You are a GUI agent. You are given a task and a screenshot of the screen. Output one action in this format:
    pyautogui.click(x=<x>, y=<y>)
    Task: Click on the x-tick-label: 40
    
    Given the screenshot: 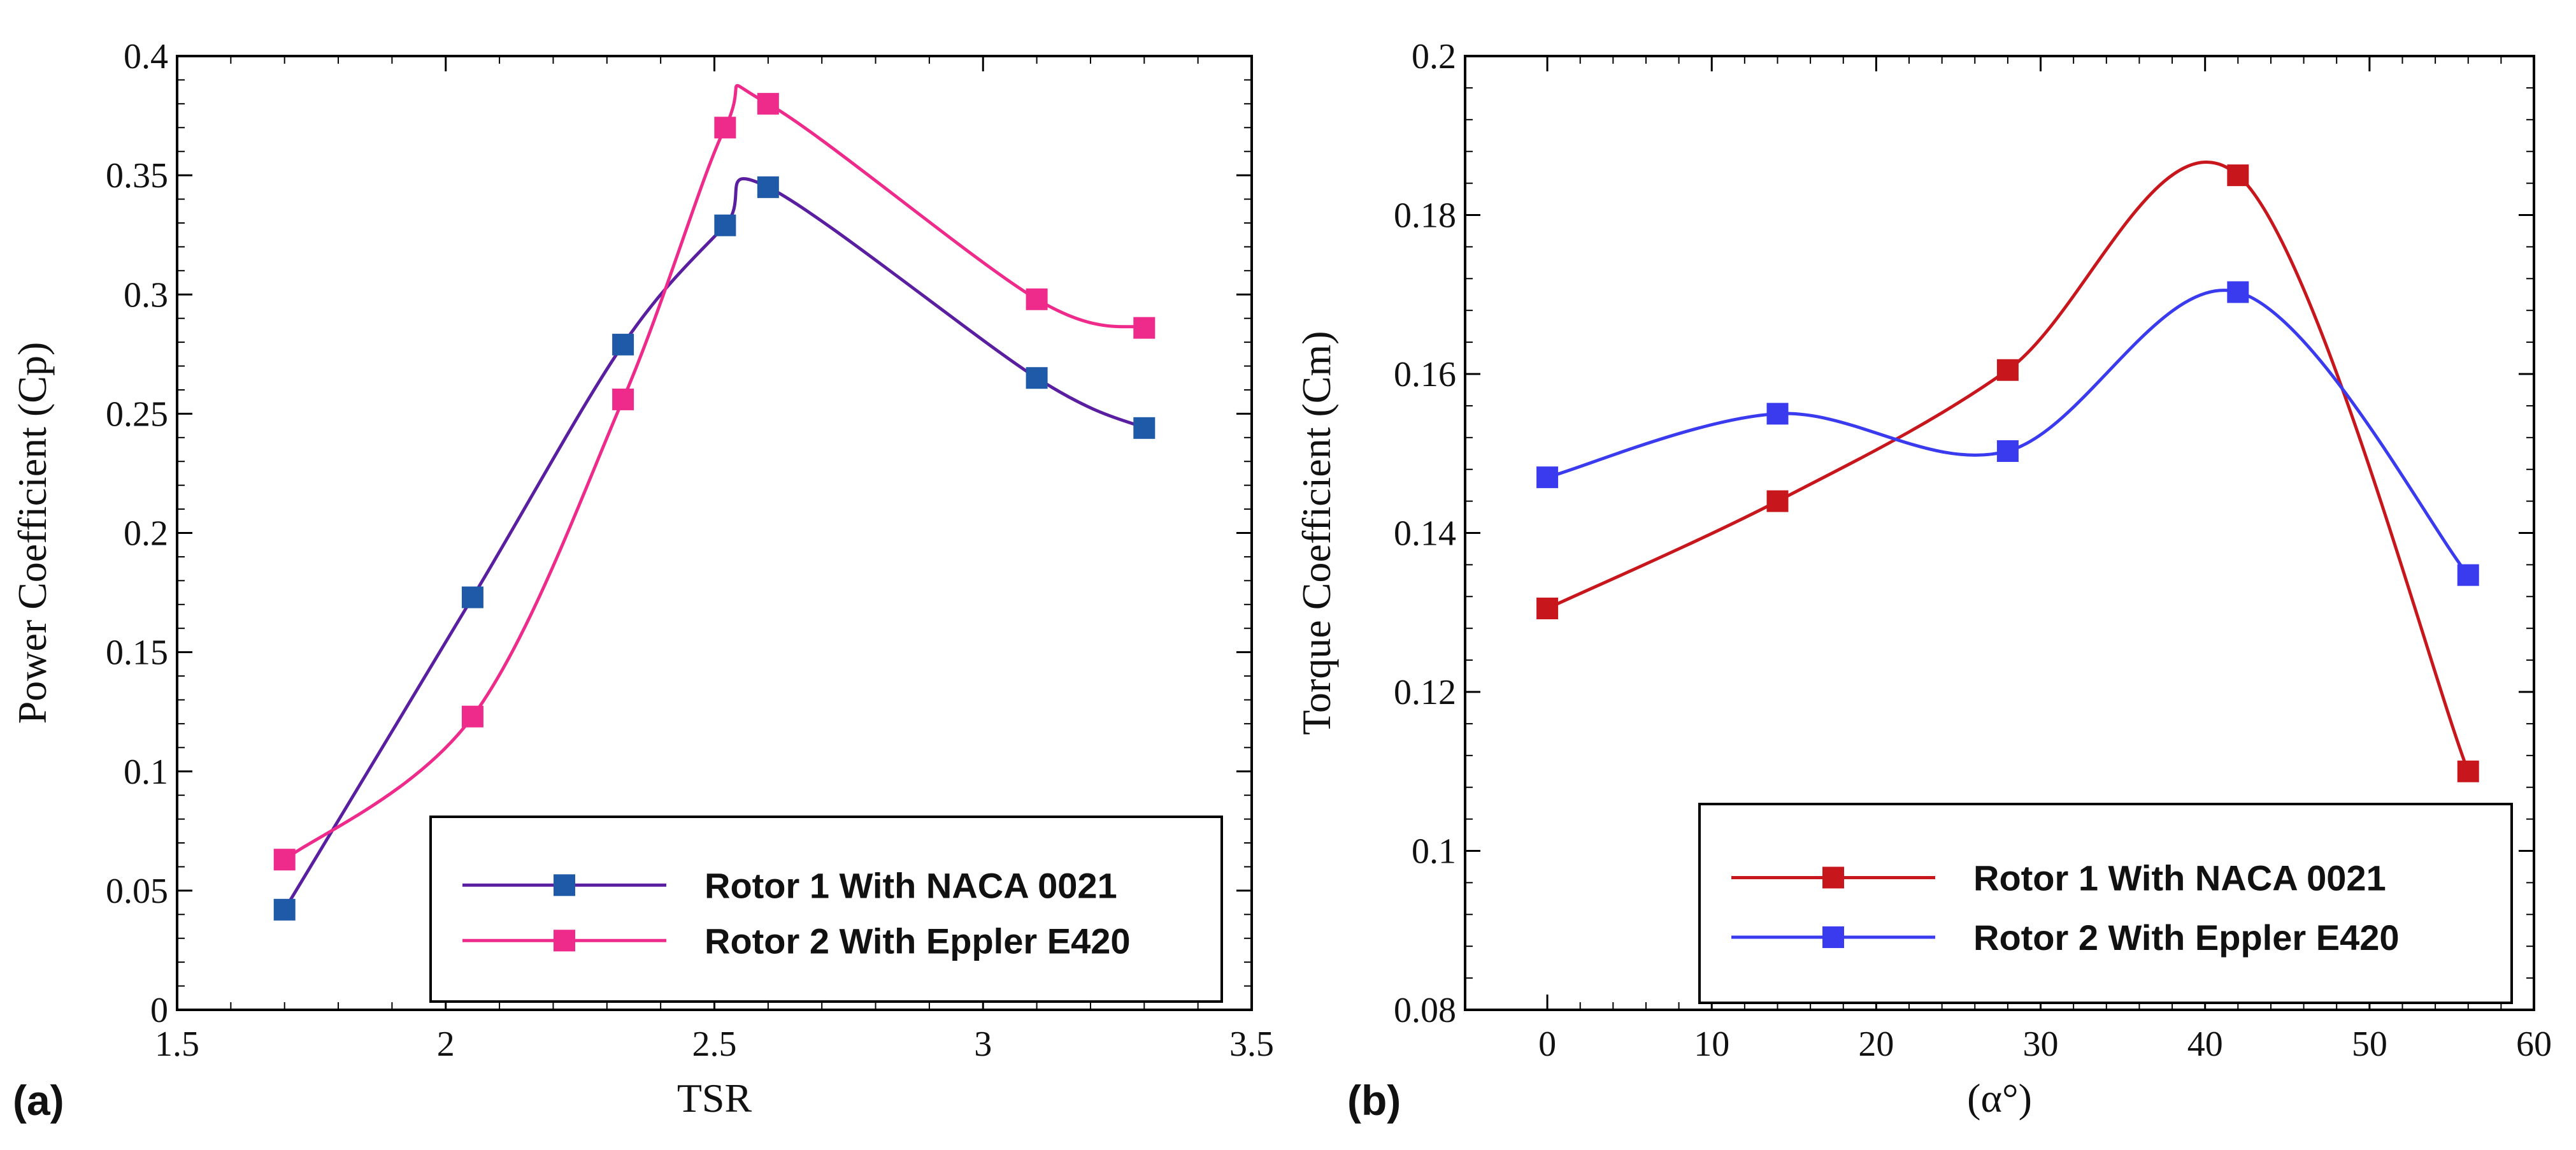 What is the action you would take?
    pyautogui.click(x=2205, y=1044)
    